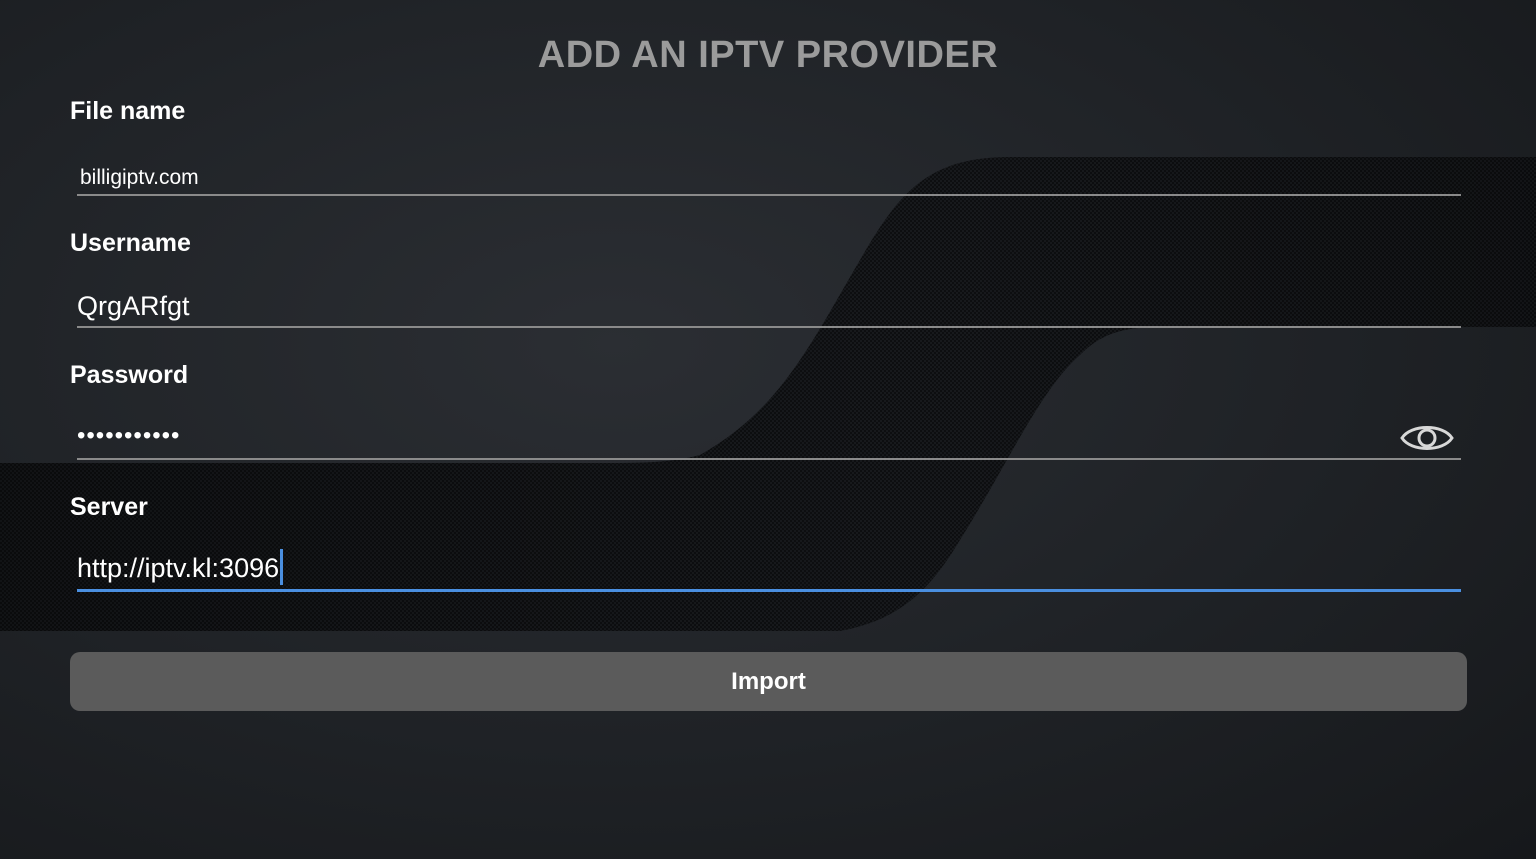 Image resolution: width=1536 pixels, height=859 pixels. Describe the element at coordinates (769, 570) in the screenshot. I see `server-field: http://iptv.kl:3096` at that location.